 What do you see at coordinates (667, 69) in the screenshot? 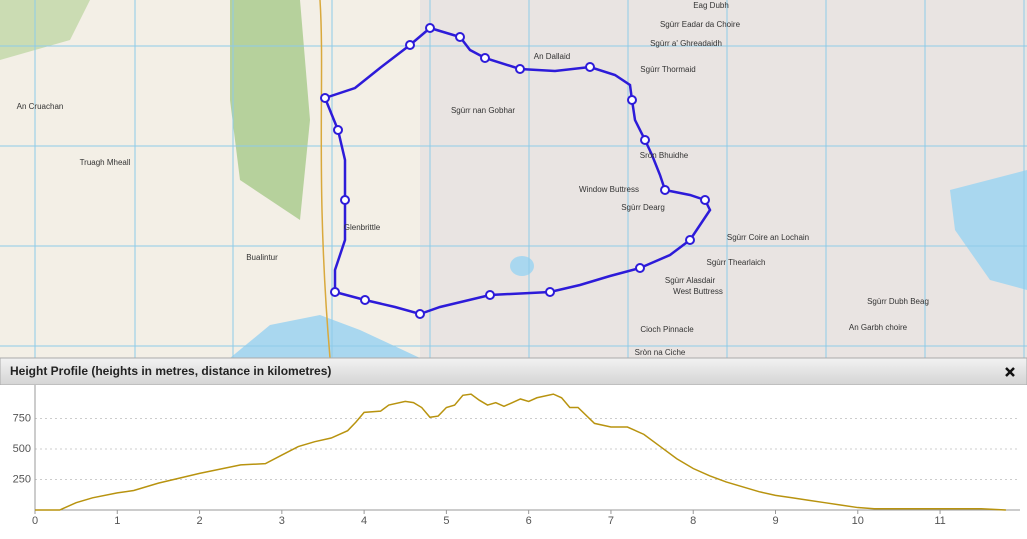
I see `map-label: Sgùrr Thormaid` at bounding box center [667, 69].